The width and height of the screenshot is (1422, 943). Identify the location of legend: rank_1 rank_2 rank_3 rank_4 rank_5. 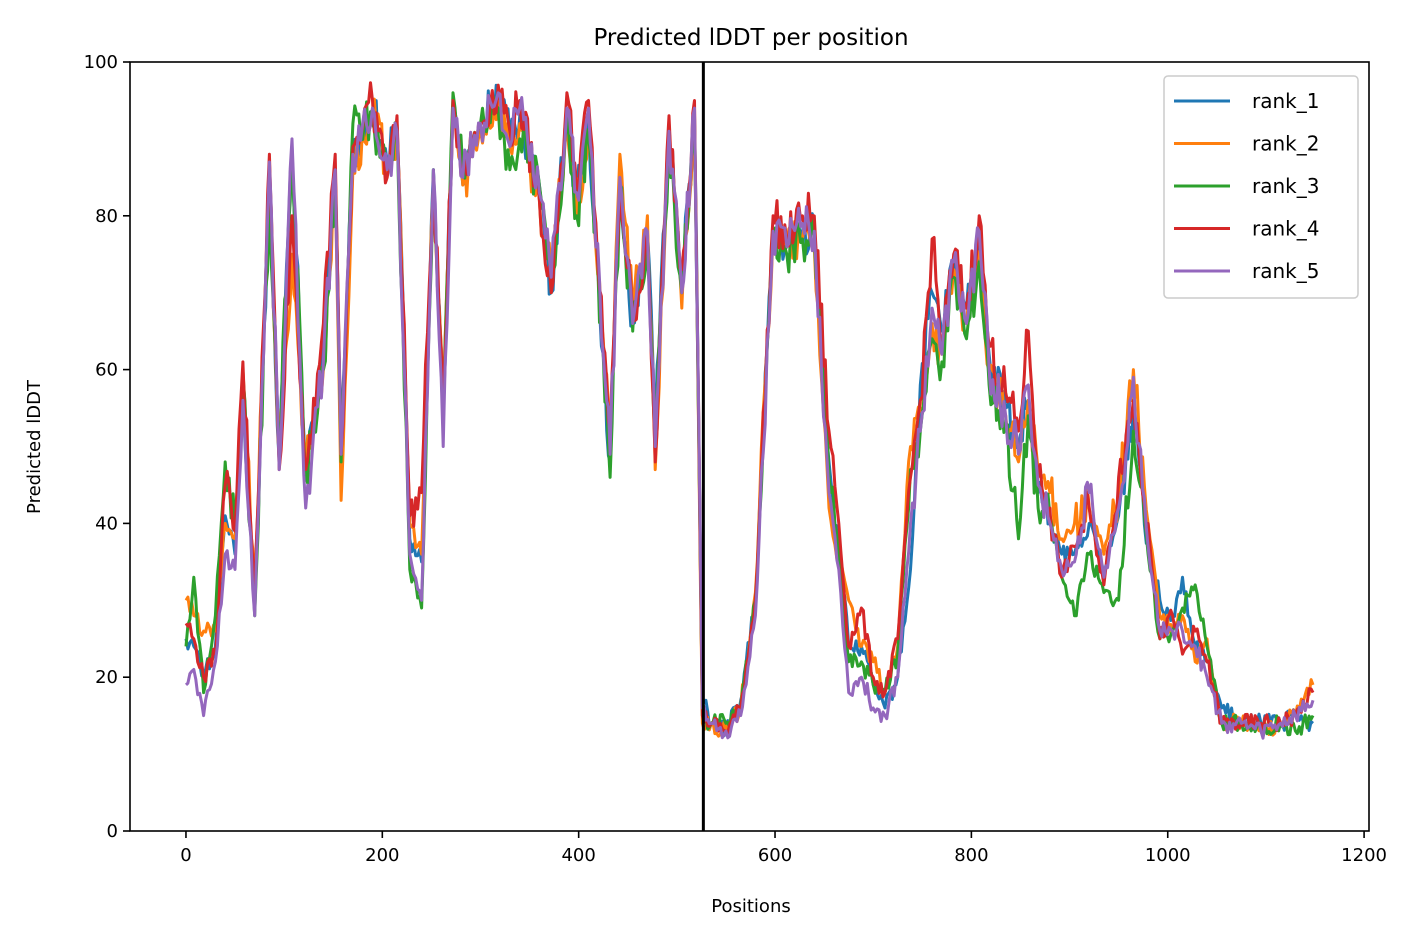
(1261, 187).